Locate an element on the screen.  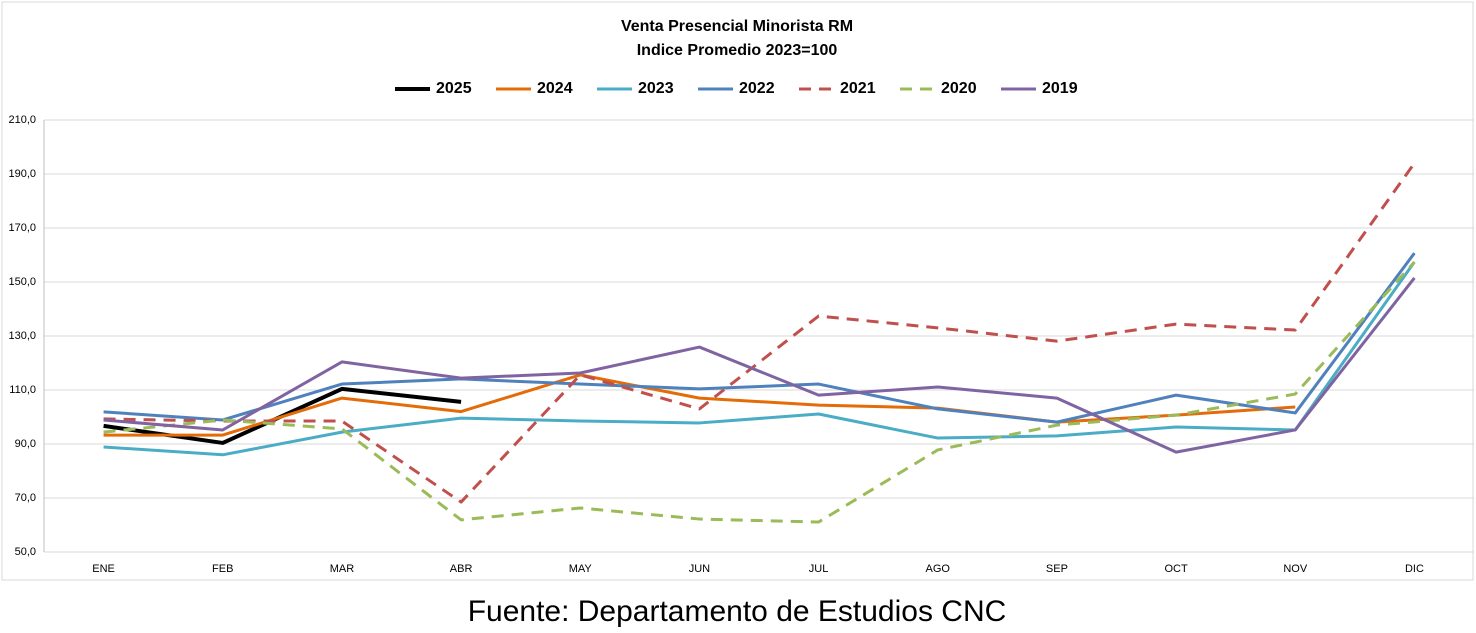
y-tick-label: 110,0 is located at coordinates (22, 390).